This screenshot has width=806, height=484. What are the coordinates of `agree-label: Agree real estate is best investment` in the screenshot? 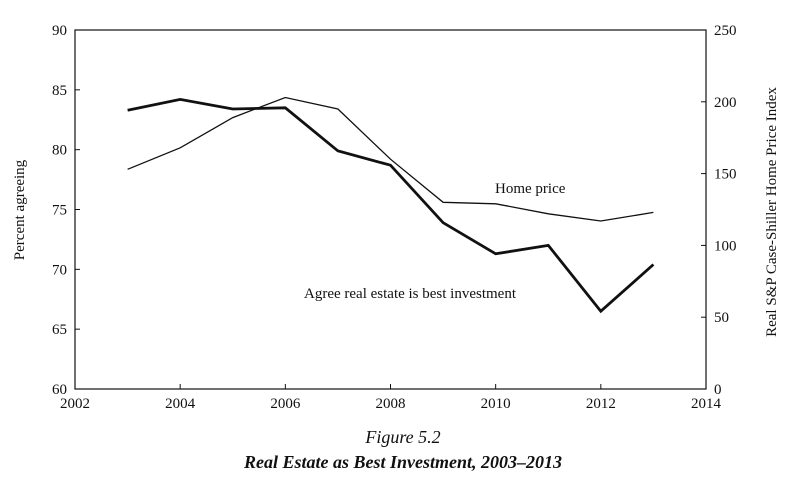 It's located at (410, 294).